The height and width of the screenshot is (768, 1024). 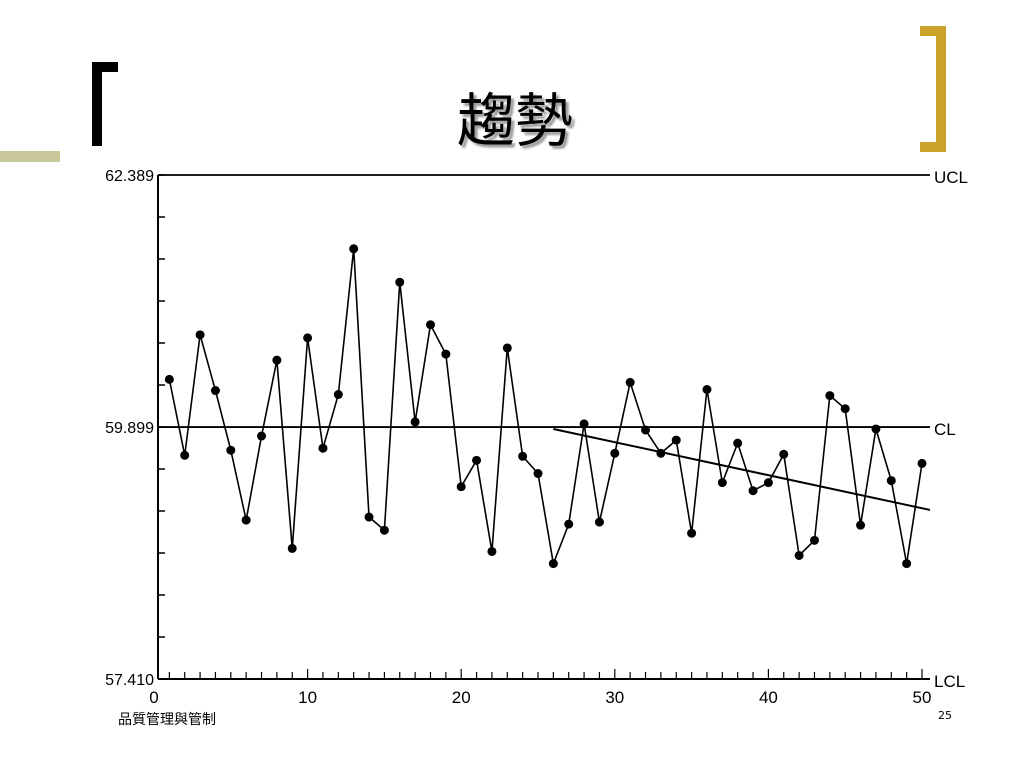 I want to click on x-tick-label: 20, so click(x=461, y=697).